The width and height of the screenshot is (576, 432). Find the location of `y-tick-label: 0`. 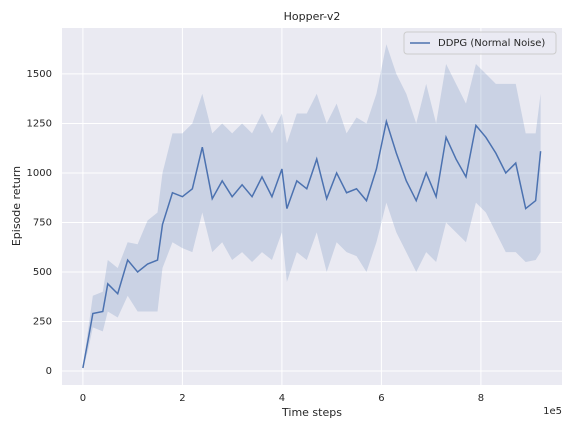

y-tick-label: 0 is located at coordinates (49, 371).